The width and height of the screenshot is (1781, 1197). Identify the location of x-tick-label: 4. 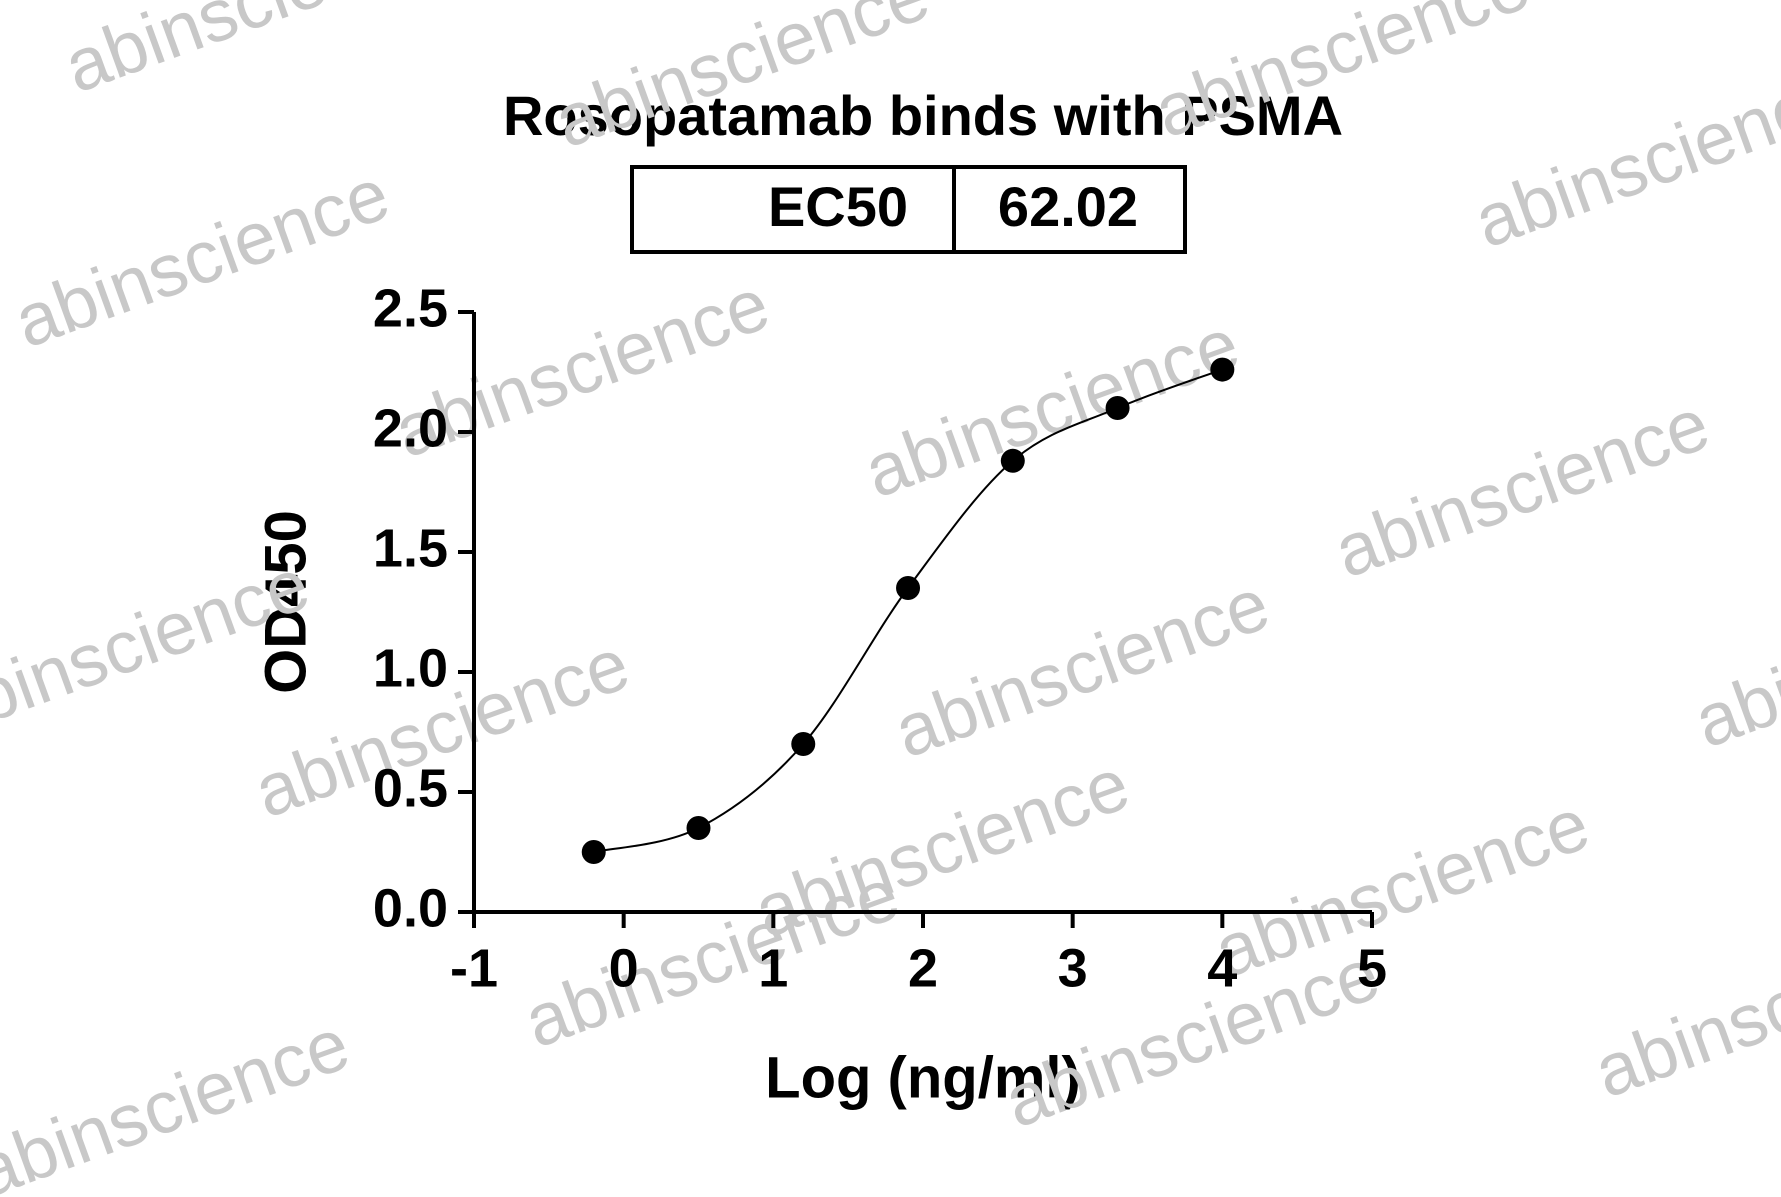
(1222, 968).